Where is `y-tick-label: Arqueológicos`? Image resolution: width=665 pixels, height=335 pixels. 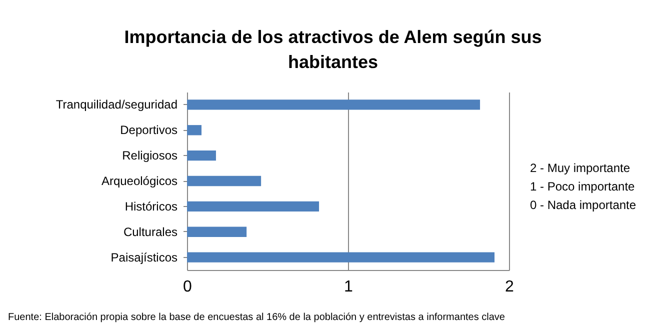 y-tick-label: Arqueológicos is located at coordinates (139, 181).